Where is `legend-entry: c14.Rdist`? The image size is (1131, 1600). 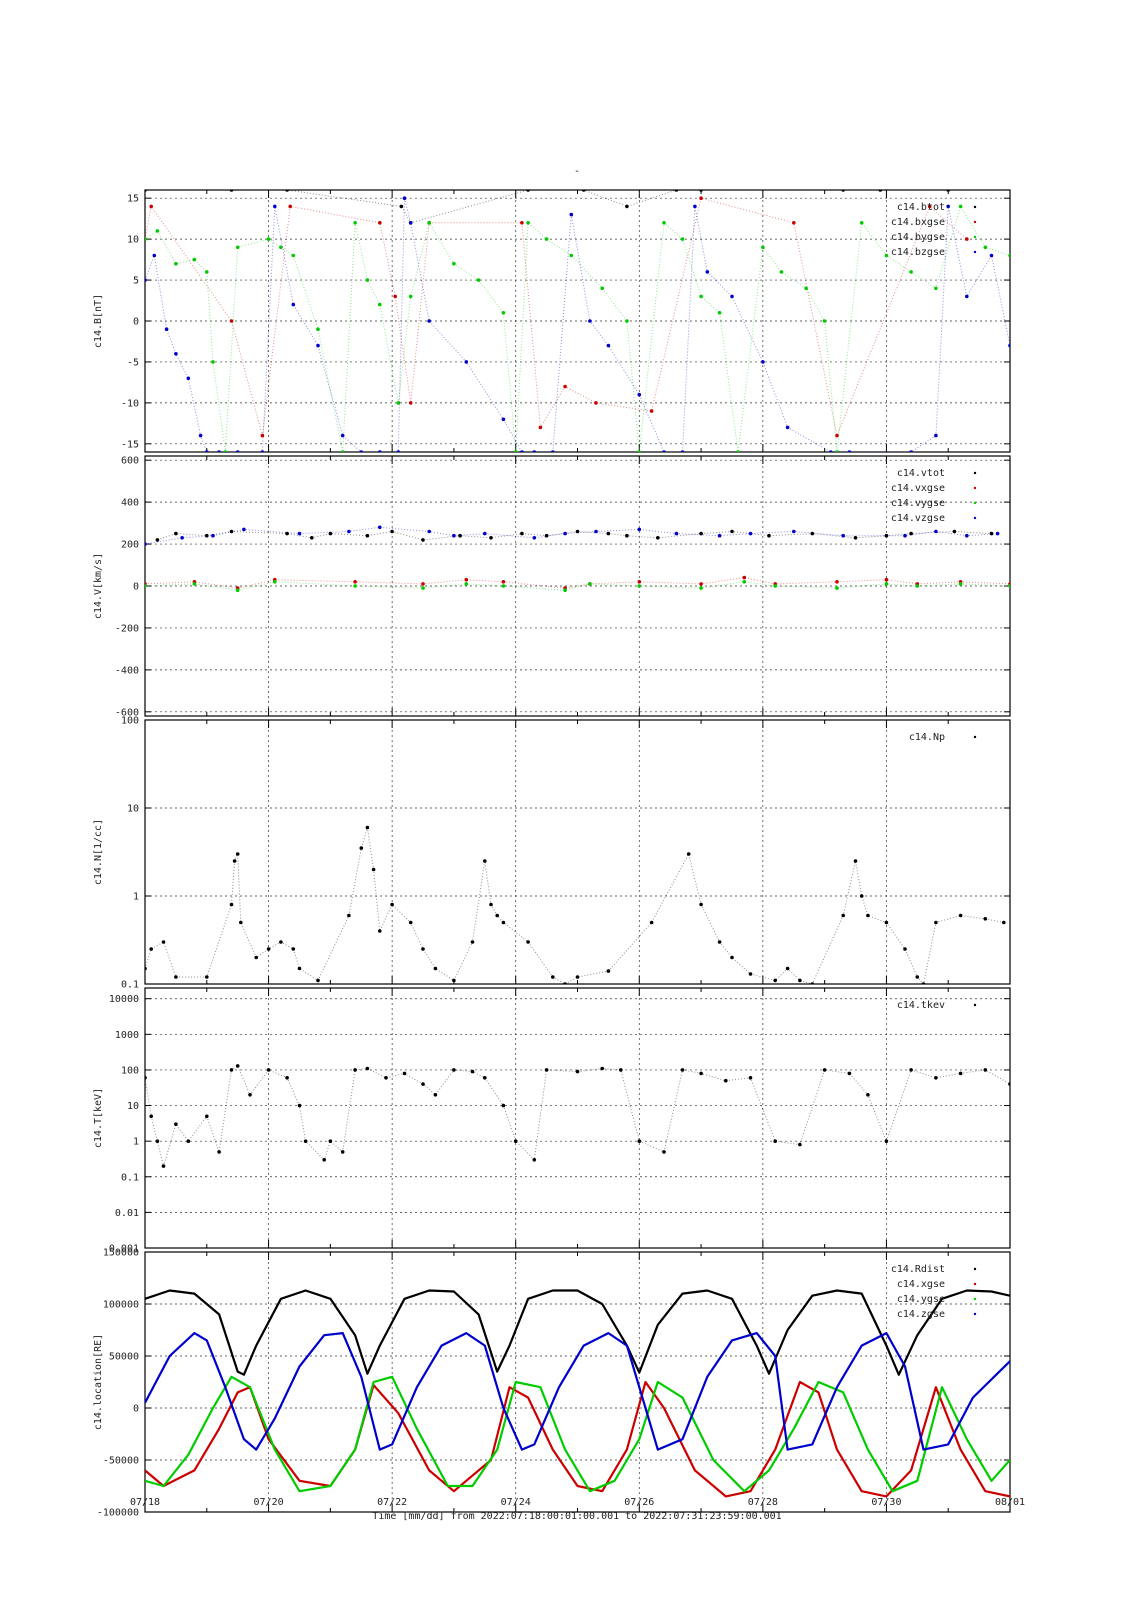 legend-entry: c14.Rdist is located at coordinates (918, 1269).